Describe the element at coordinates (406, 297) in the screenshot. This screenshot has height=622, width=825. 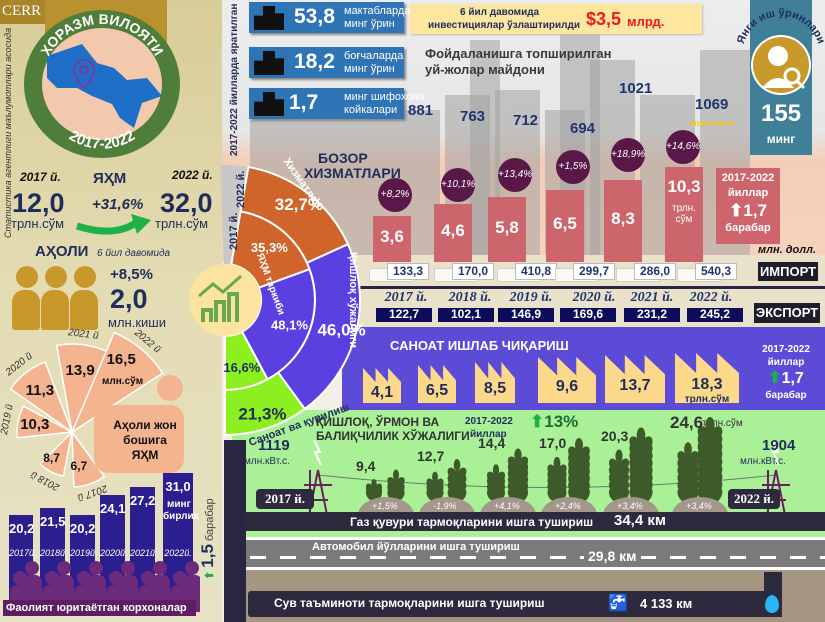
I see `year-label: 2017 й.` at that location.